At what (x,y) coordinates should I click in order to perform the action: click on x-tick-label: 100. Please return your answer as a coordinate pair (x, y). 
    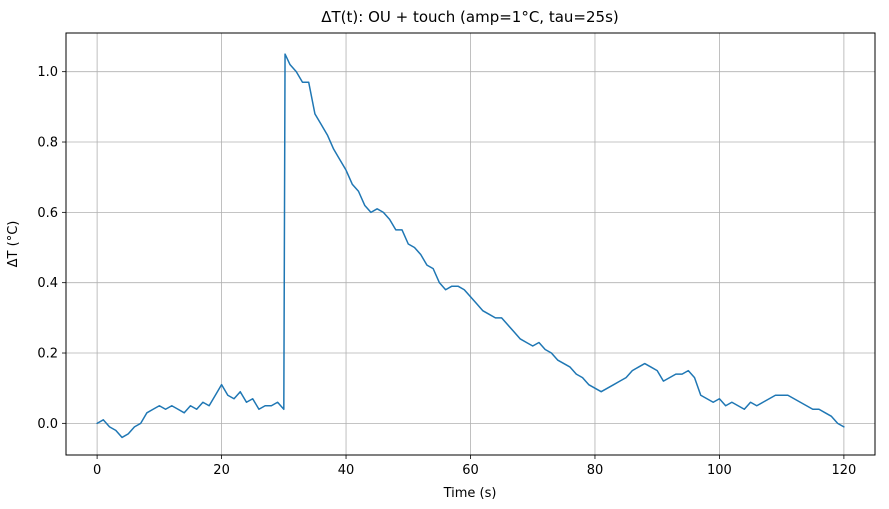
    Looking at the image, I should click on (719, 470).